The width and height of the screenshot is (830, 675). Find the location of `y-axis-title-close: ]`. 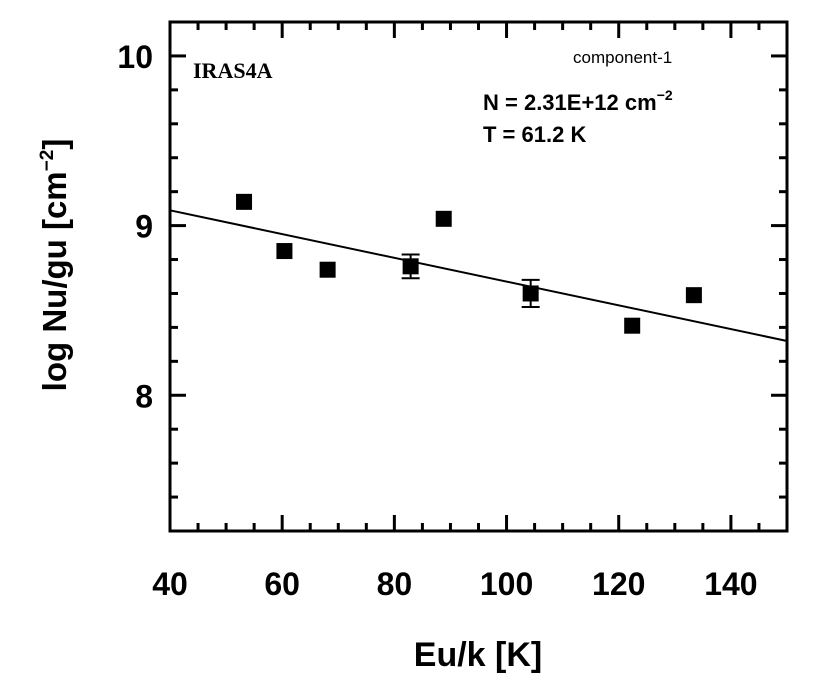

y-axis-title-close: ] is located at coordinates (54, 144).